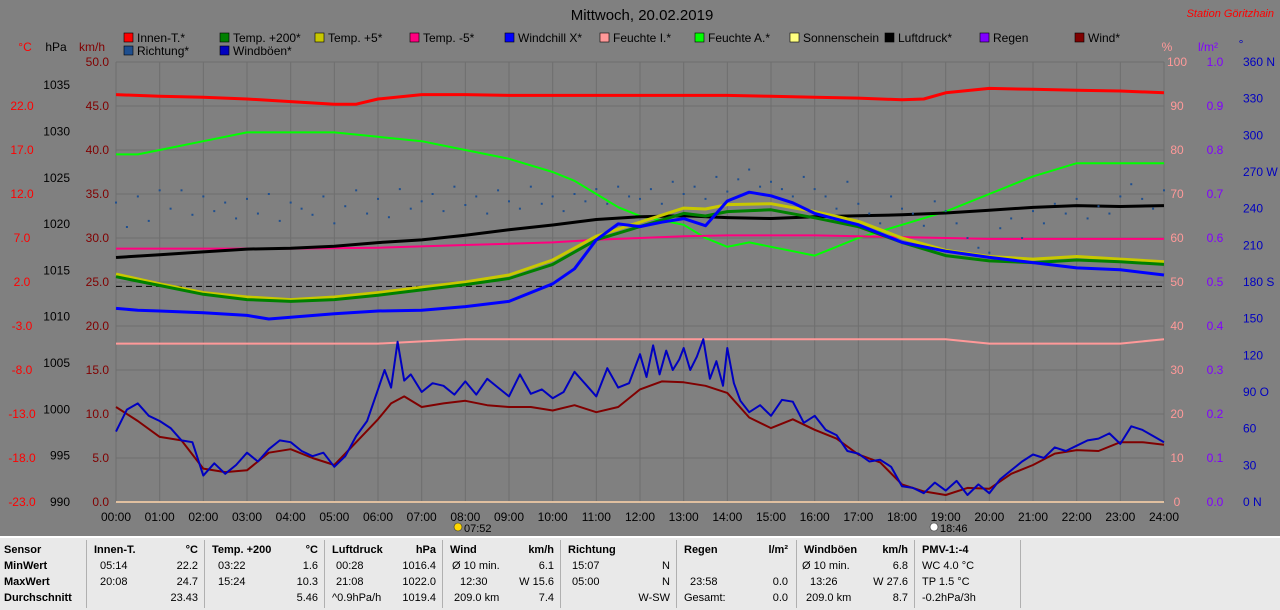 The image size is (1280, 610). What do you see at coordinates (1177, 370) in the screenshot?
I see `y-tick-percent: 30` at bounding box center [1177, 370].